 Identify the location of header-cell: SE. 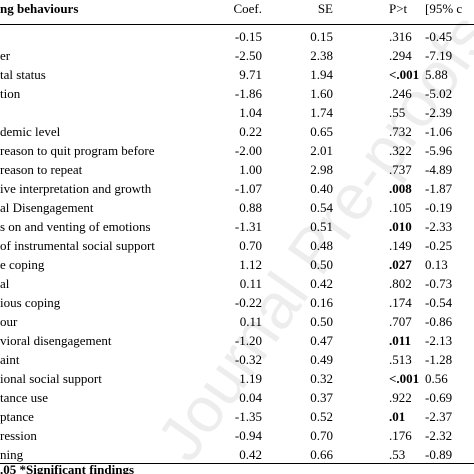
(325, 8).